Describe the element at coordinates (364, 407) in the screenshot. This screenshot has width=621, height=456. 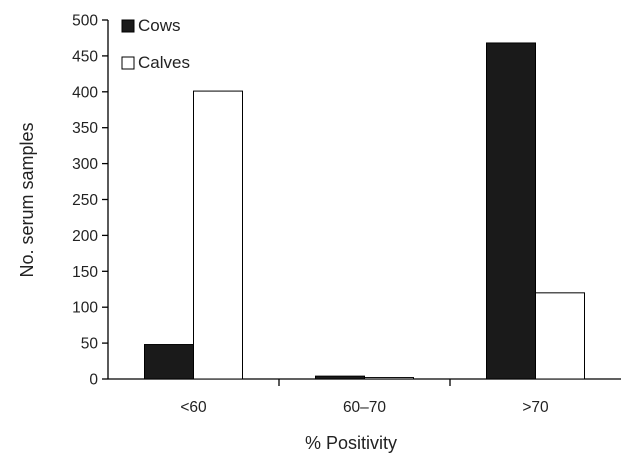
I see `x-tick-label: 60–70` at that location.